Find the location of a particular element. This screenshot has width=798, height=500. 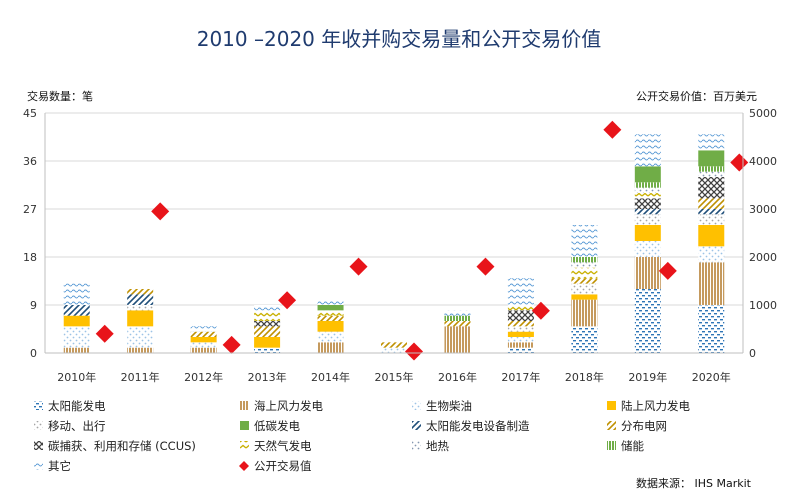

legend-label: 地热 is located at coordinates (437, 446).